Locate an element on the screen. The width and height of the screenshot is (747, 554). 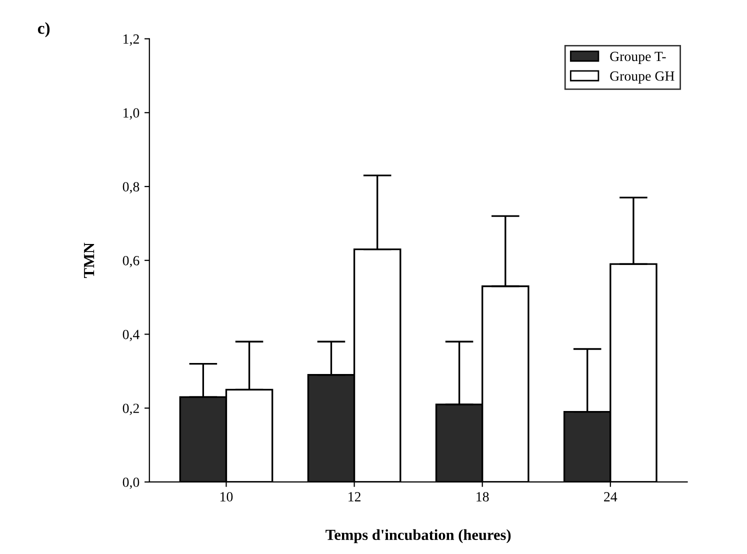
y-tick-label: 0,4 is located at coordinates (131, 336).